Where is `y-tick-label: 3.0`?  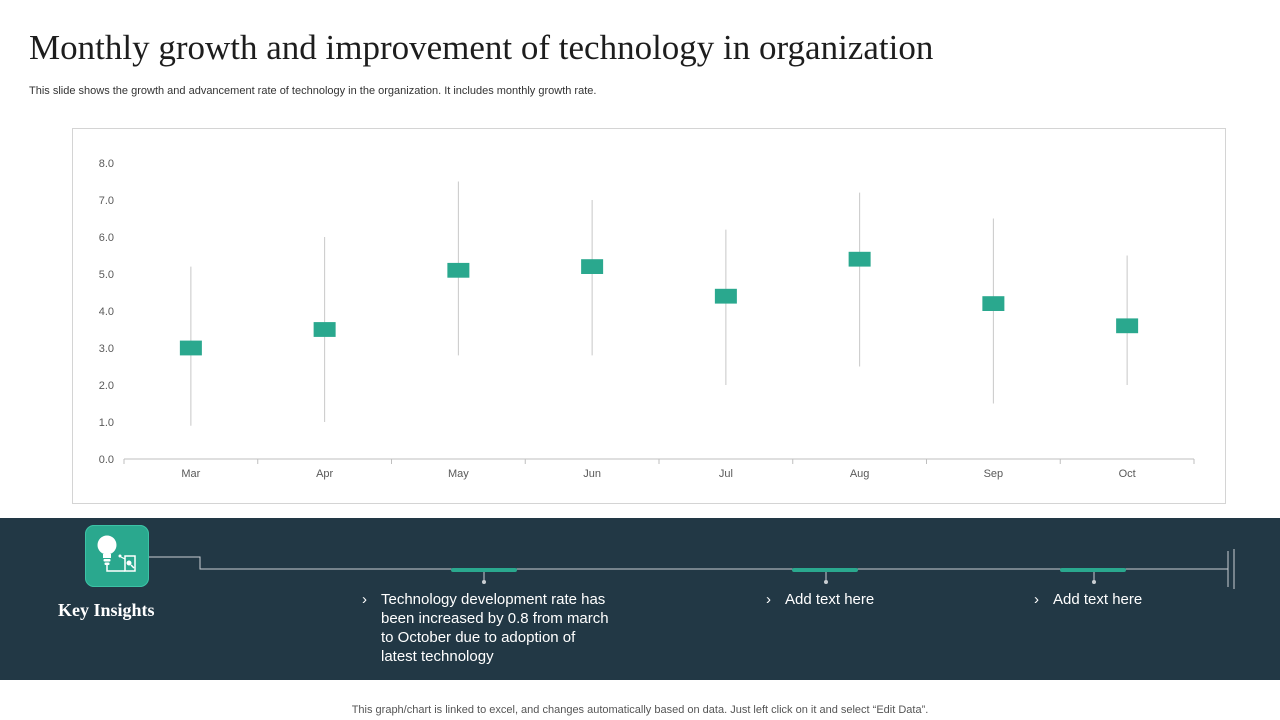 y-tick-label: 3.0 is located at coordinates (106, 349).